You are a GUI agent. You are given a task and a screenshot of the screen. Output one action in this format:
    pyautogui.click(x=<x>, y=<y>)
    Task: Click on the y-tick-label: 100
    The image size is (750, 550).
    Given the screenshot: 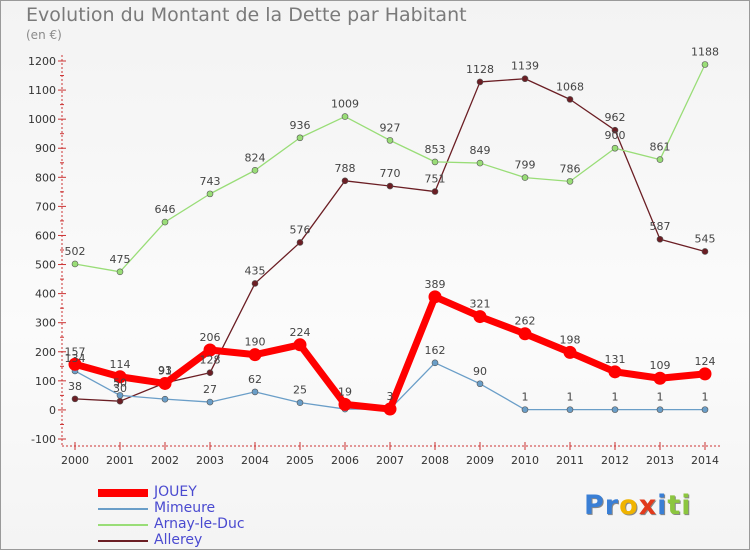 What is the action you would take?
    pyautogui.click(x=45, y=381)
    